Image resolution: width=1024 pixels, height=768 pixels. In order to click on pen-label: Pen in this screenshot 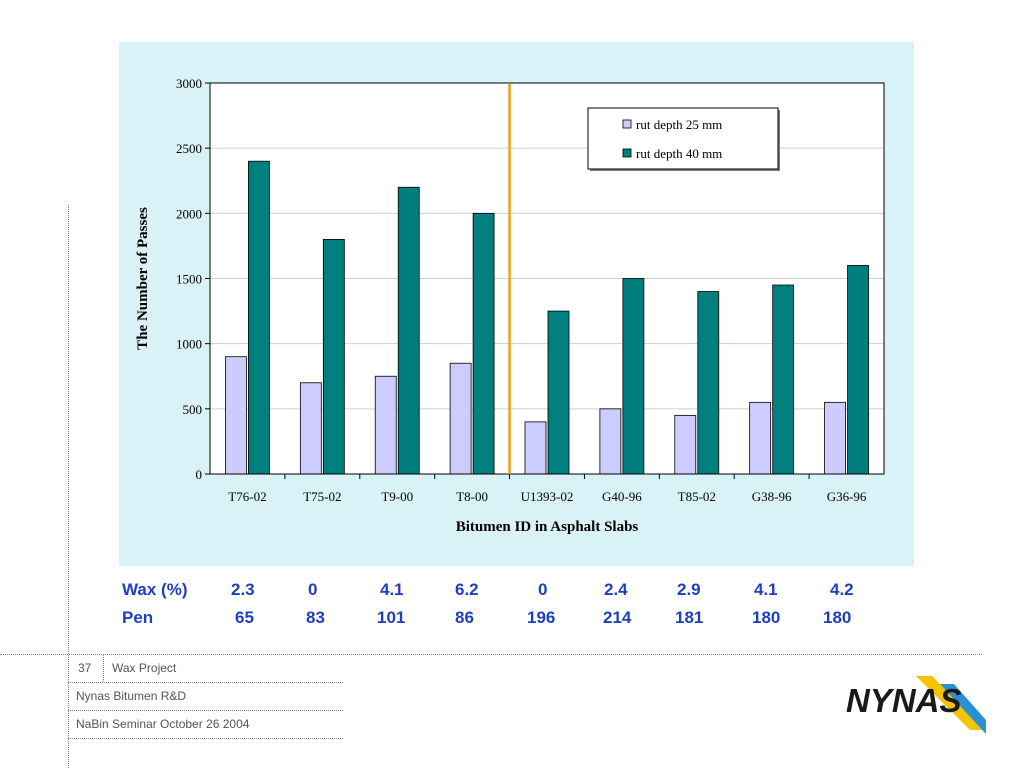, I will do `click(138, 617)`.